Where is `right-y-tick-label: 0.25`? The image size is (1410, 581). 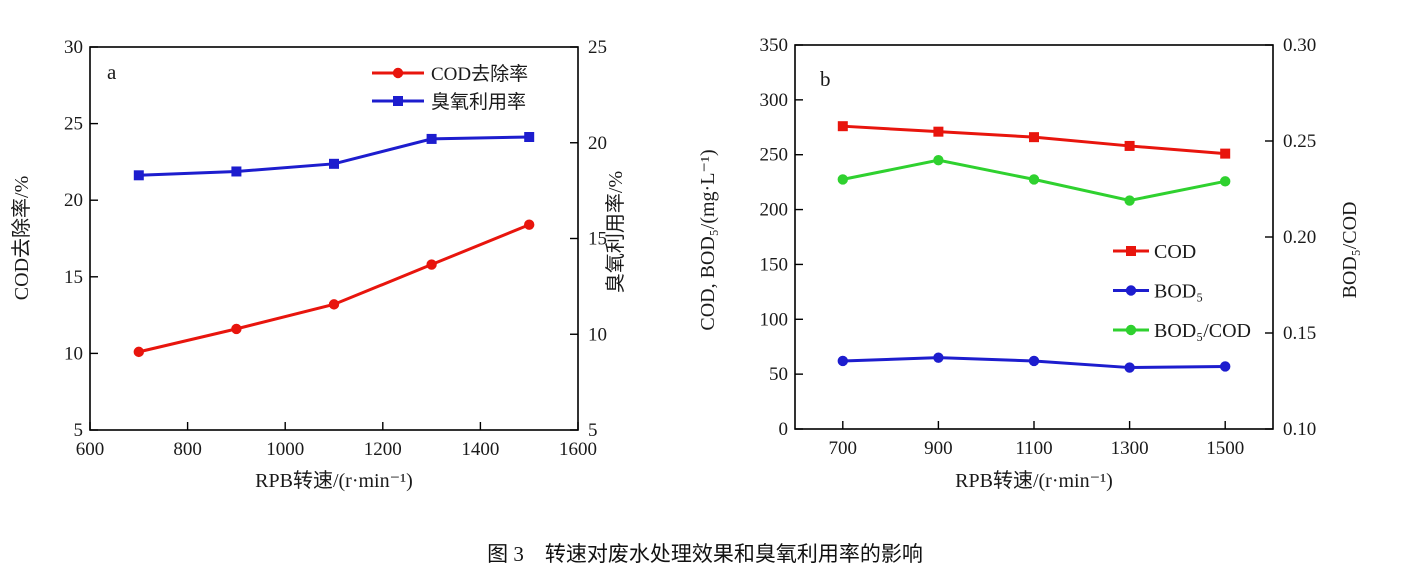 right-y-tick-label: 0.25 is located at coordinates (1299, 141).